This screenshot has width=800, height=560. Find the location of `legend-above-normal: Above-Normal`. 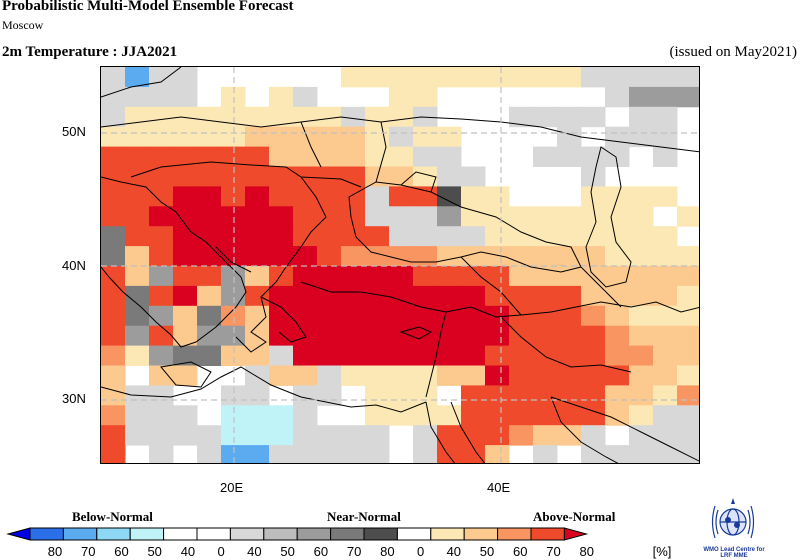

legend-above-normal: Above-Normal is located at coordinates (574, 516).